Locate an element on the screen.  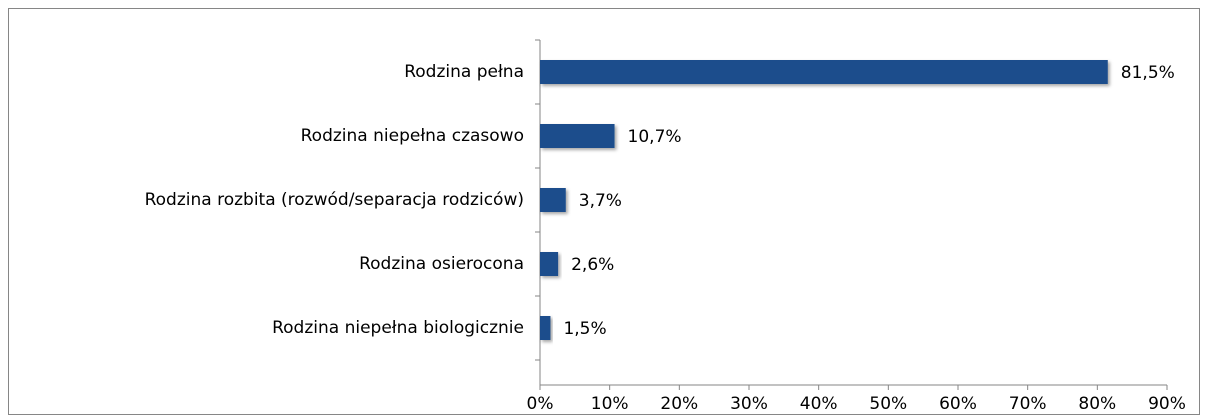
value-label: 81,5% is located at coordinates (1148, 73).